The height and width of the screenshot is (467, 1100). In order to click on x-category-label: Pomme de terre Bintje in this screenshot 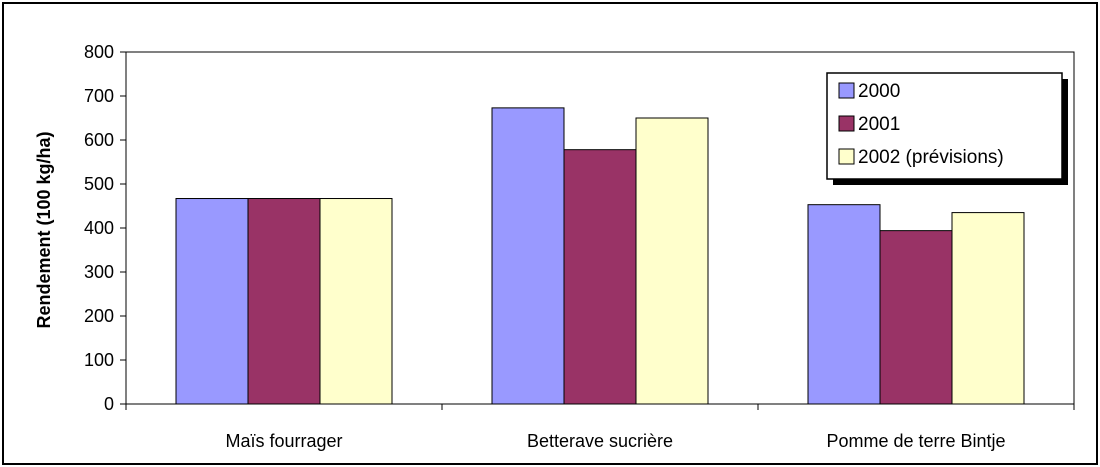, I will do `click(915, 441)`.